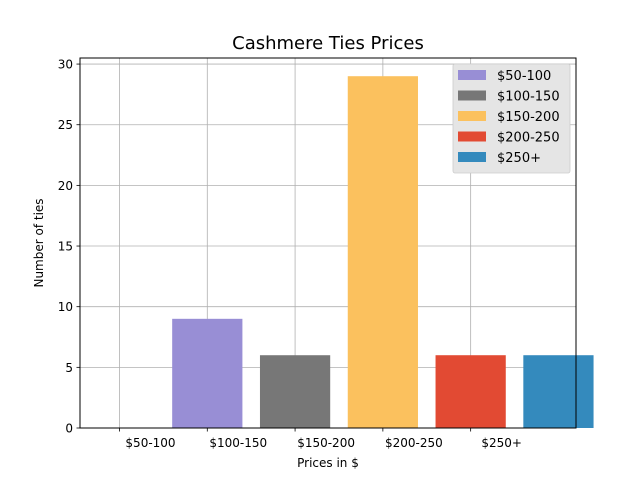 This screenshot has height=480, width=640. I want to click on legend-entry-label: $250+, so click(519, 158).